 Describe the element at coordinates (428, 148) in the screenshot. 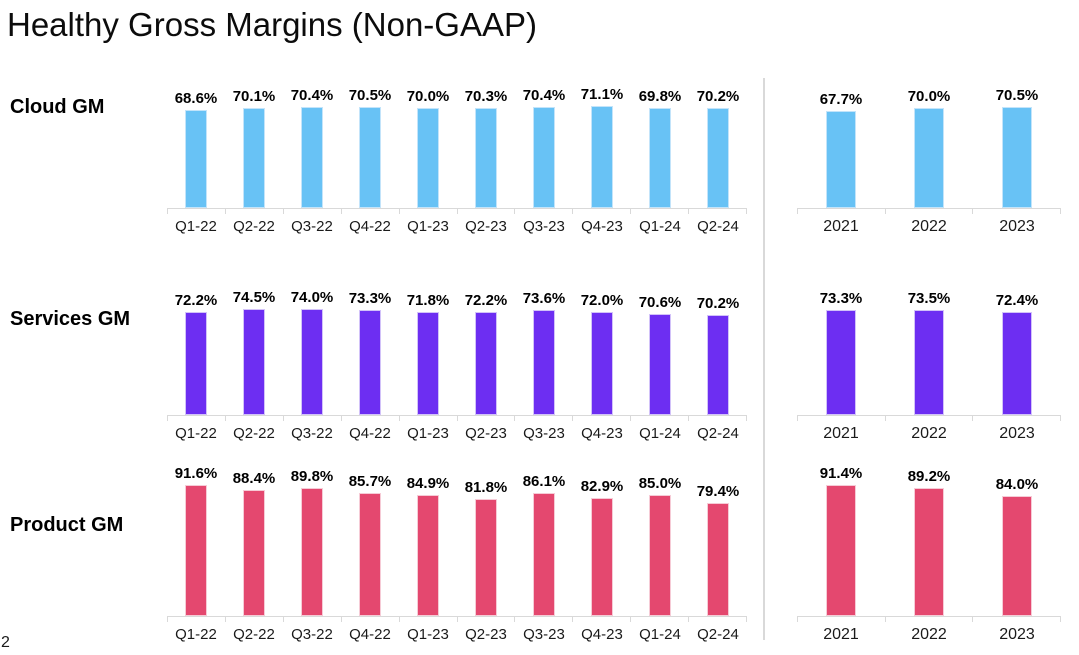

I see `bar-column: 70.0%` at that location.